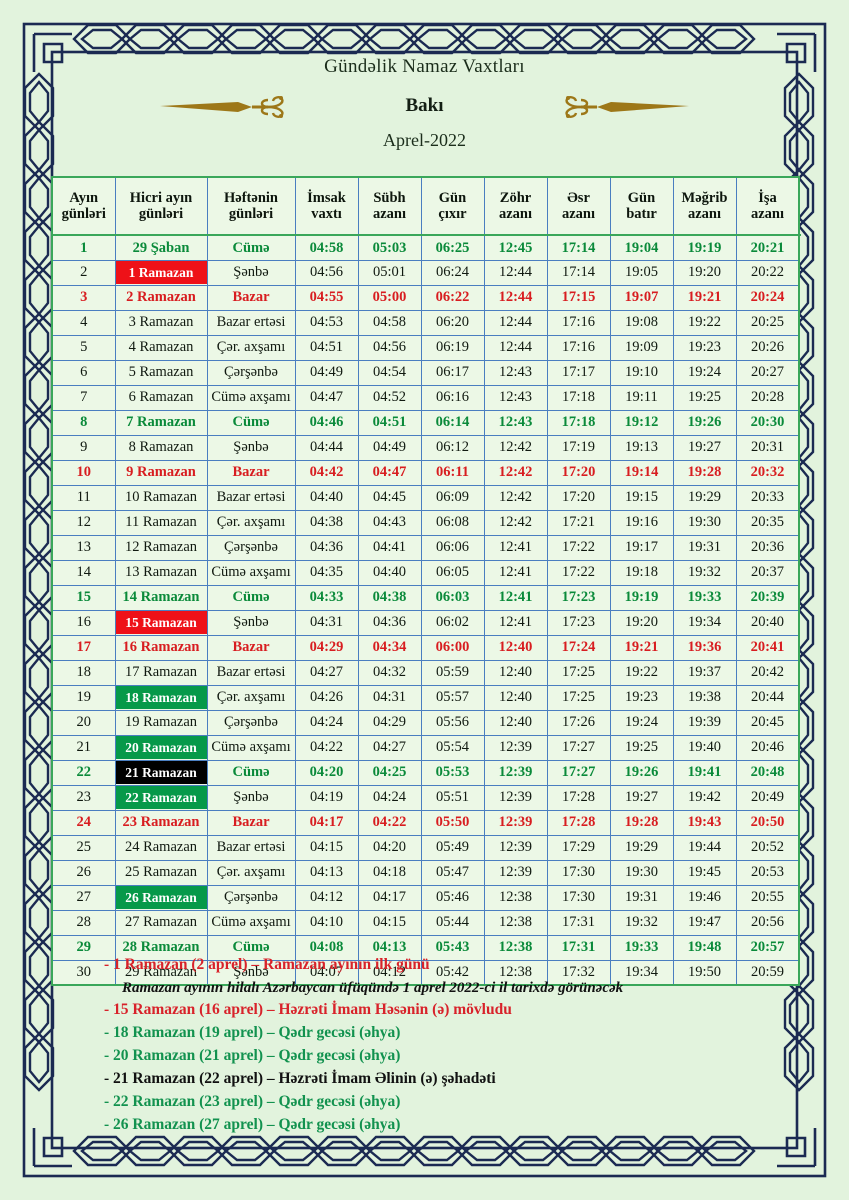 The width and height of the screenshot is (849, 1200). What do you see at coordinates (326, 214) in the screenshot?
I see `column-header-line2: vaxtı` at bounding box center [326, 214].